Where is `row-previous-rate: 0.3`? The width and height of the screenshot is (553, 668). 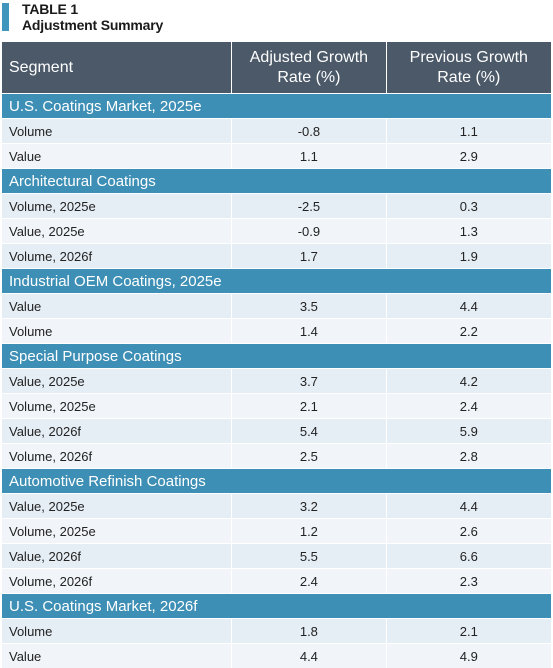
row-previous-rate: 0.3 is located at coordinates (468, 206).